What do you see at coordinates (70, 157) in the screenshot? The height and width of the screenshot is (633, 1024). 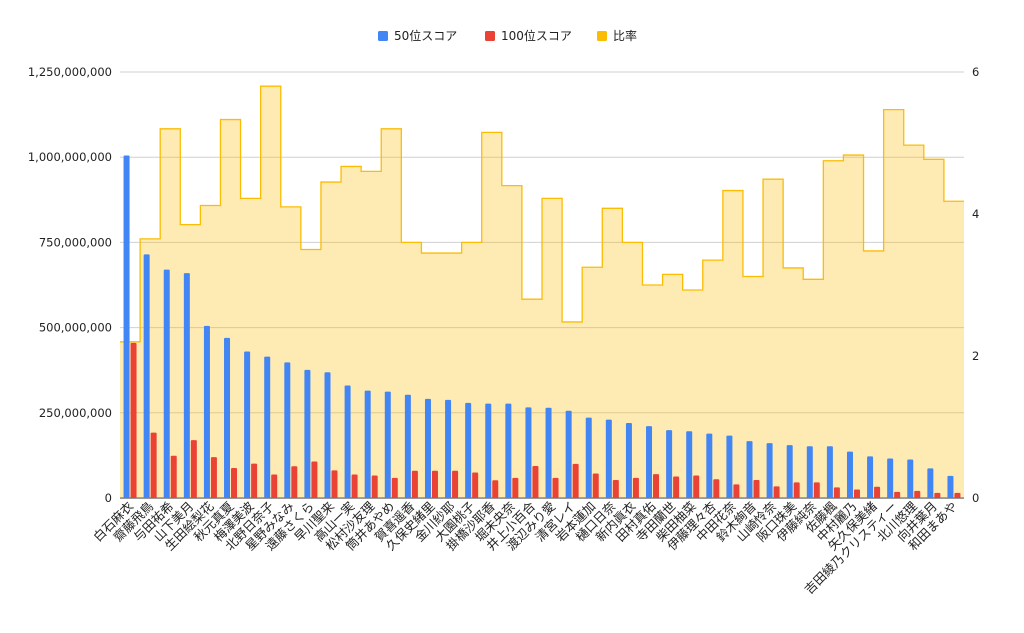 I see `y-tick-label: 1,000,000,000` at bounding box center [70, 157].